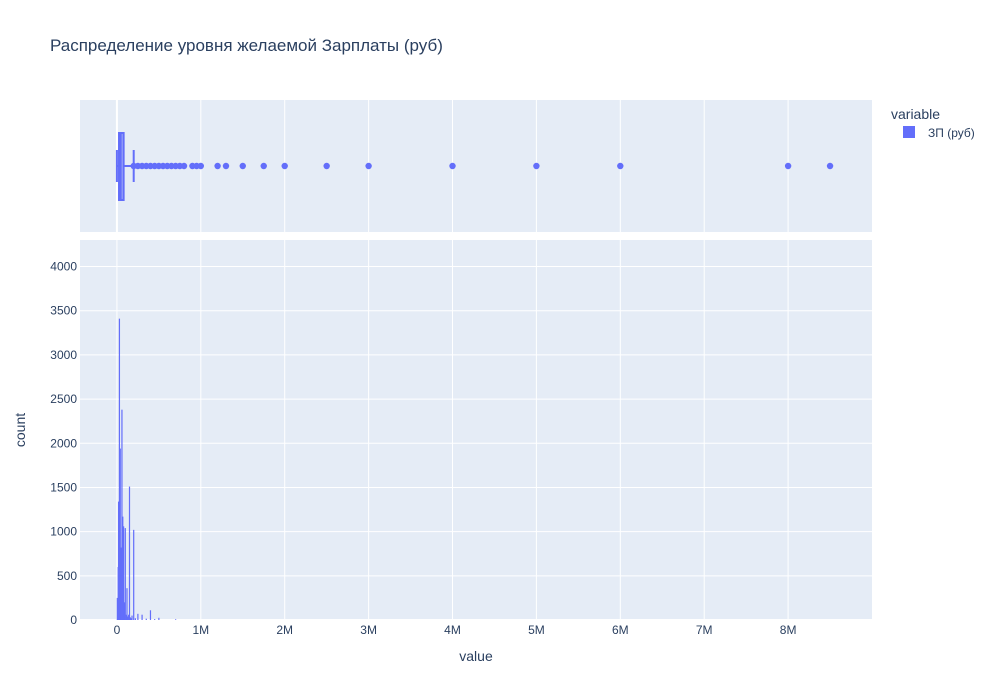 The width and height of the screenshot is (1000, 700). I want to click on x-tick-label: 8M, so click(788, 630).